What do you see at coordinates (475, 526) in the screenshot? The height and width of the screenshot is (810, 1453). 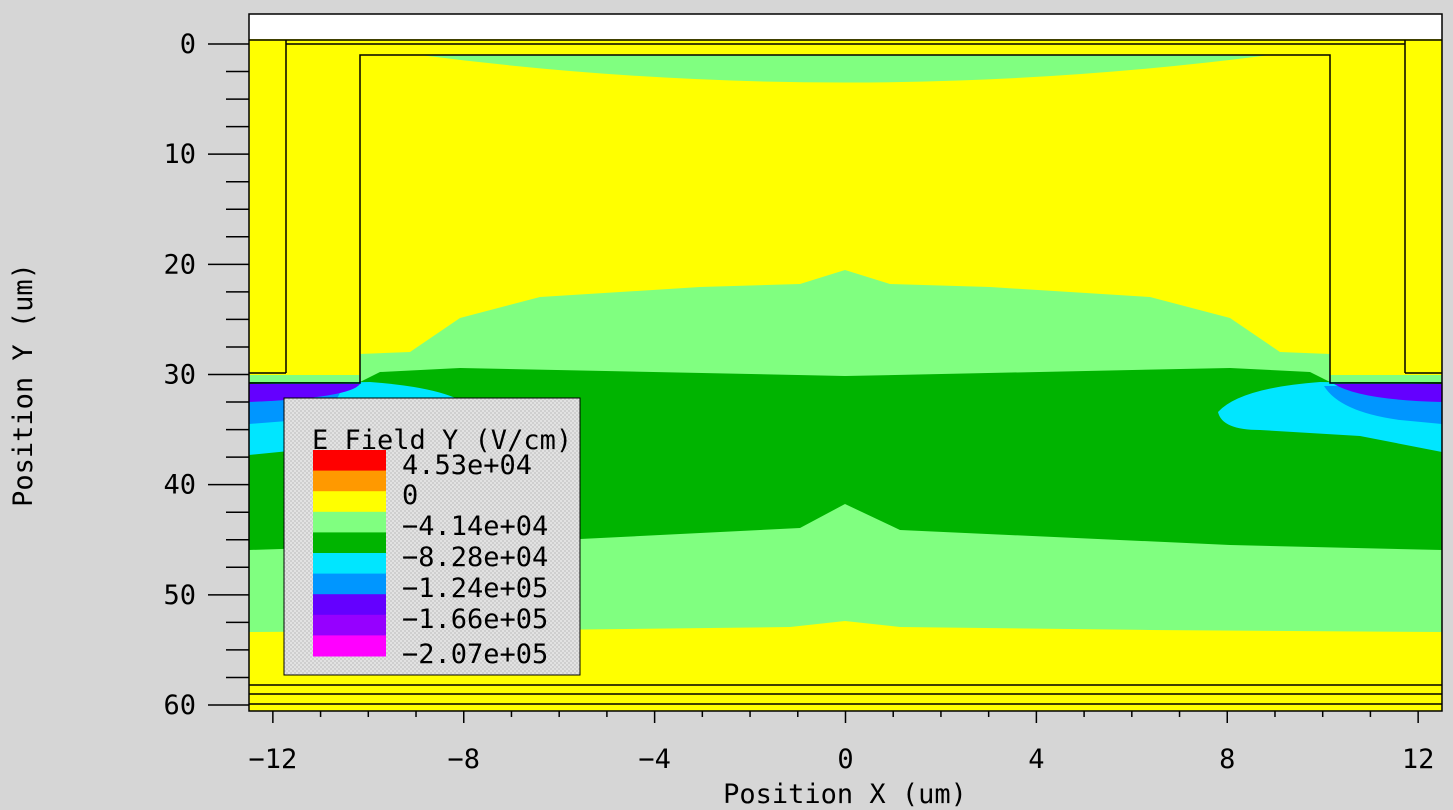 I see `legend-label: −4.14e+04` at bounding box center [475, 526].